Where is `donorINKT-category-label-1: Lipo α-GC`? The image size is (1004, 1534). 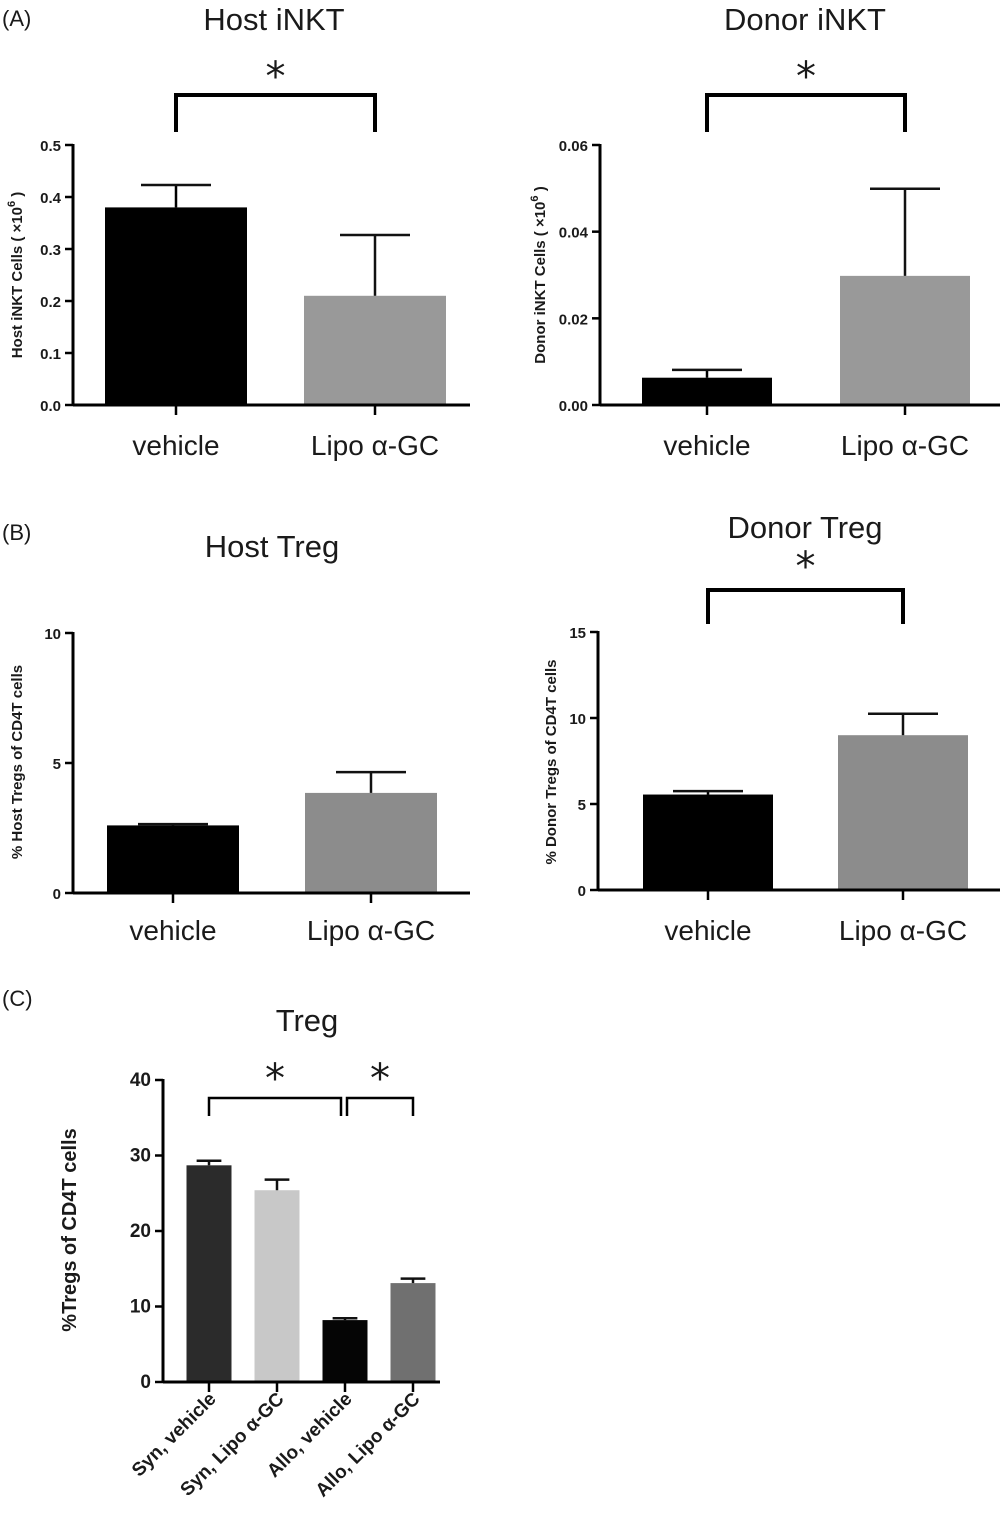 donorINKT-category-label-1: Lipo α-GC is located at coordinates (905, 445).